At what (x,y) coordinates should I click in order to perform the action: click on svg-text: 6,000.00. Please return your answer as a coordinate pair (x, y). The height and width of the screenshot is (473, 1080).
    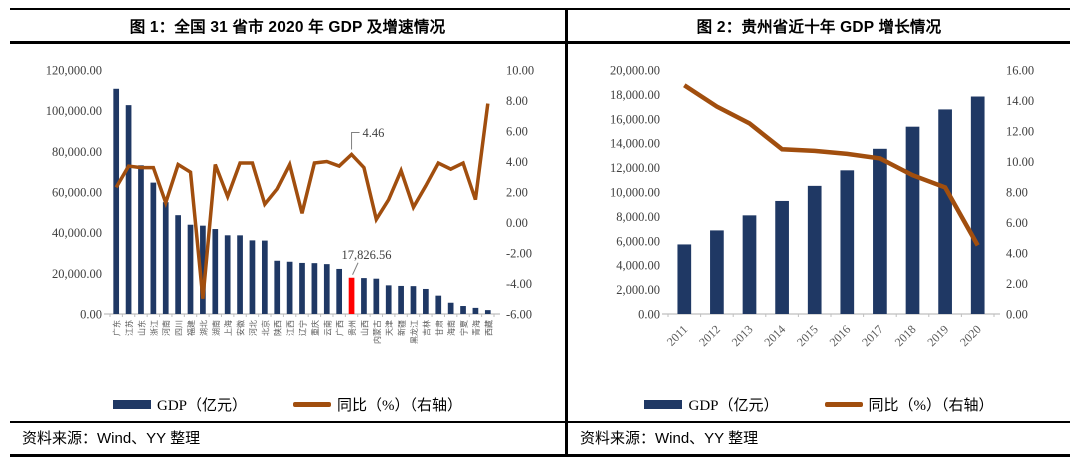
    Looking at the image, I should click on (638, 241).